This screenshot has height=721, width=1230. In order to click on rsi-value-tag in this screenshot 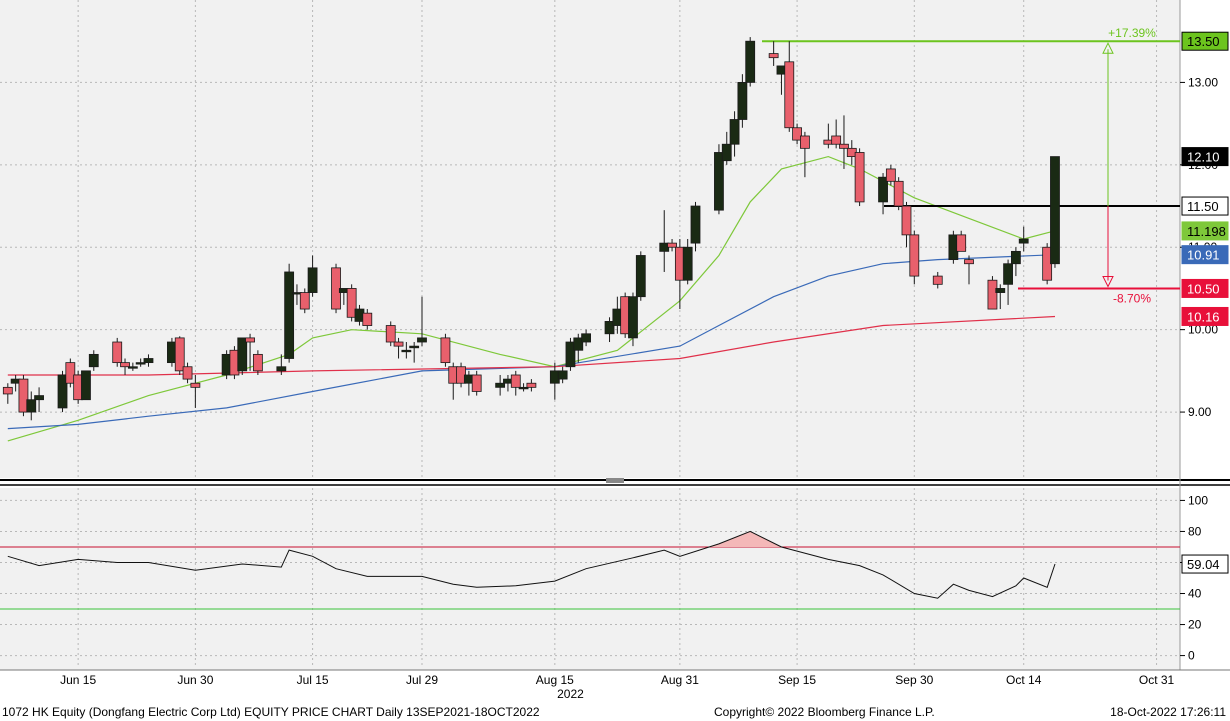, I will do `click(1205, 564)`.